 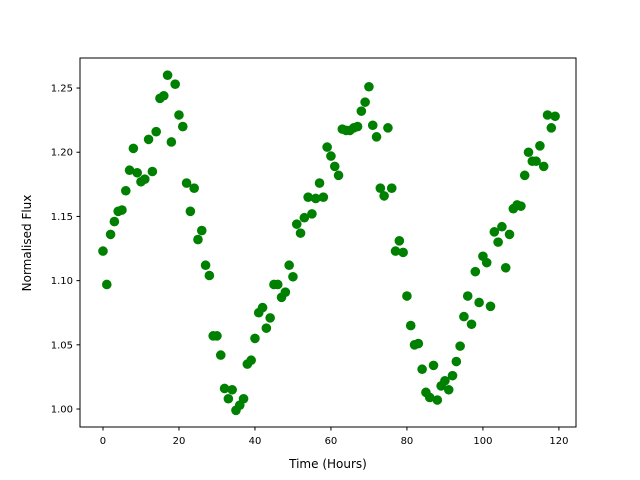 I want to click on y-tick-label: 1.00, so click(x=62, y=410).